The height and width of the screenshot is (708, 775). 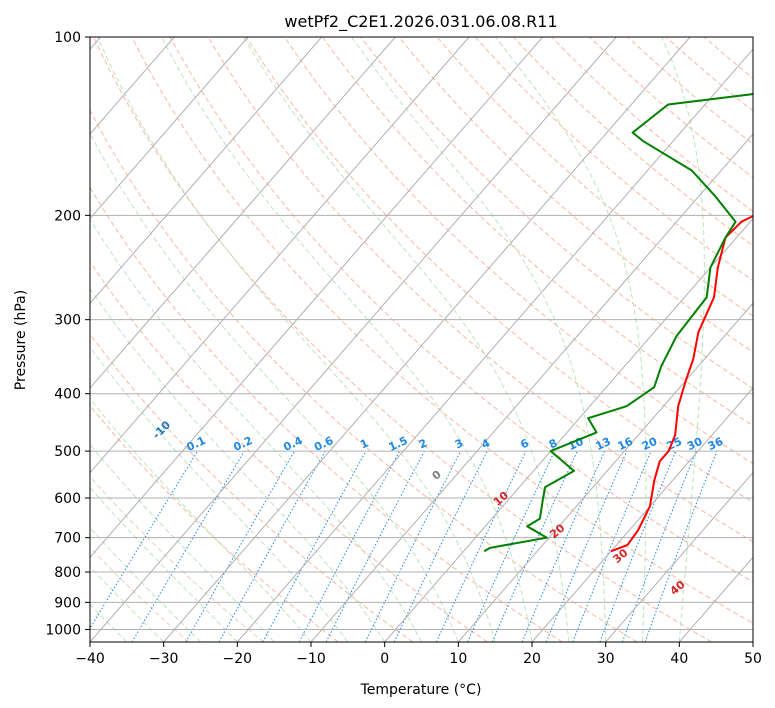 I want to click on temperature-line, so click(x=681, y=383).